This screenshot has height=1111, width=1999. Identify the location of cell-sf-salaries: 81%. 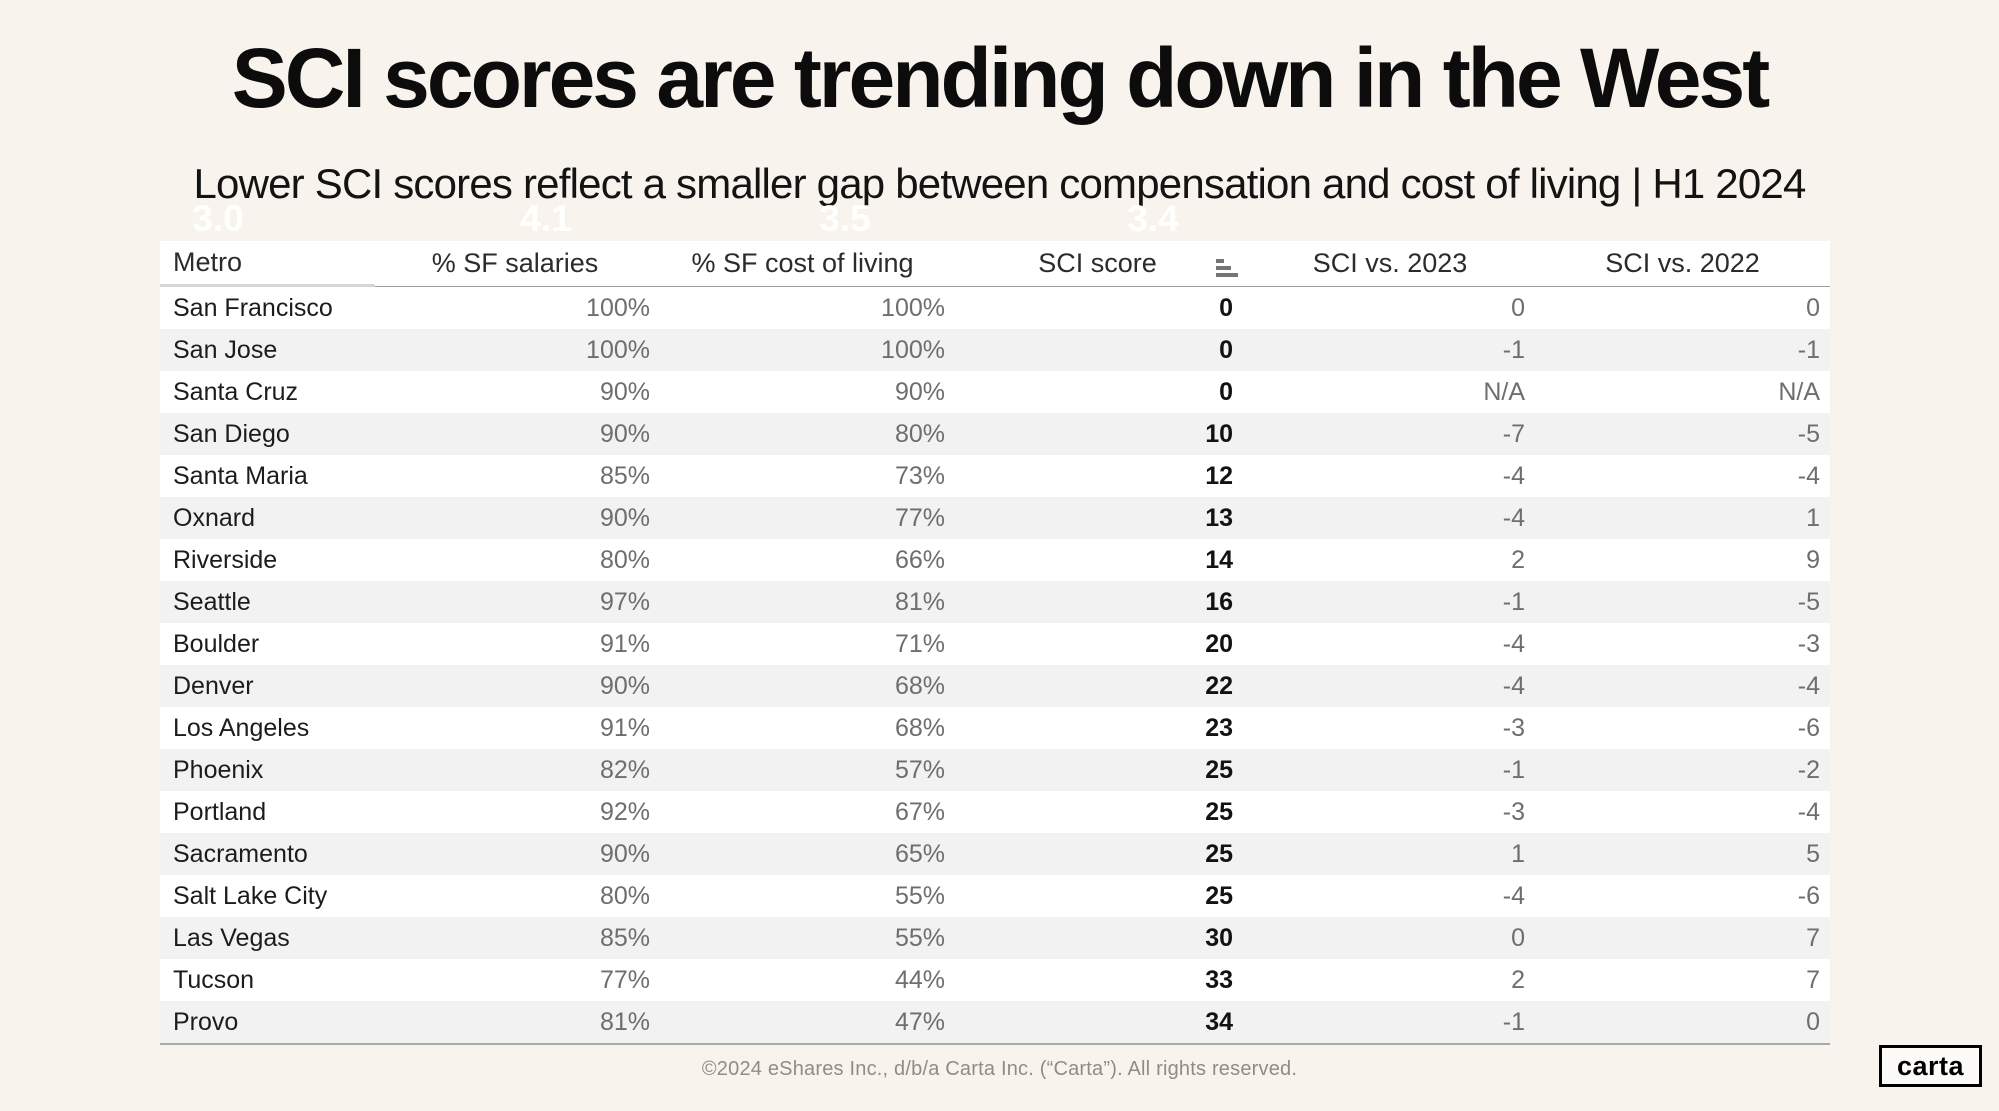
(624, 1021).